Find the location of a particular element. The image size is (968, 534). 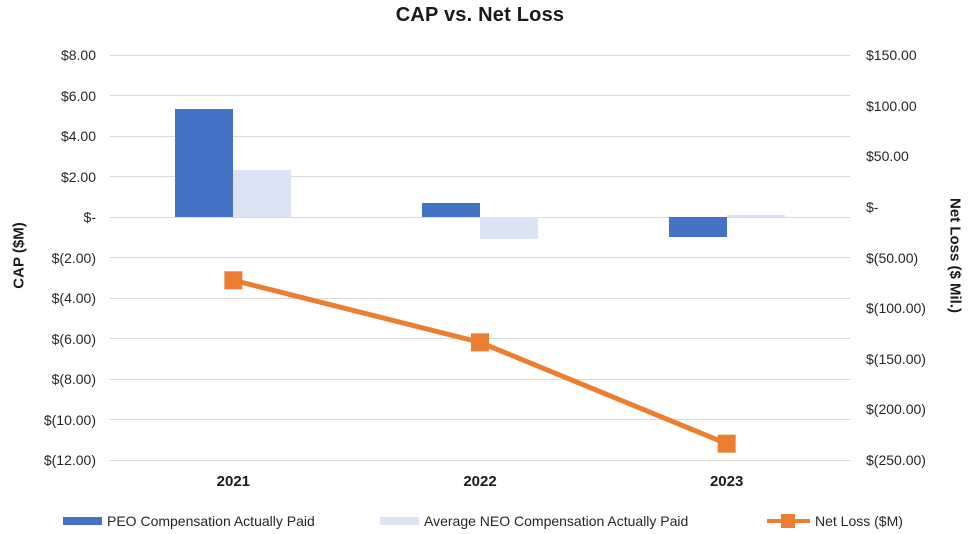

legend-item-neo-cap: Average NEO Compensation Actually Paid is located at coordinates (534, 521).